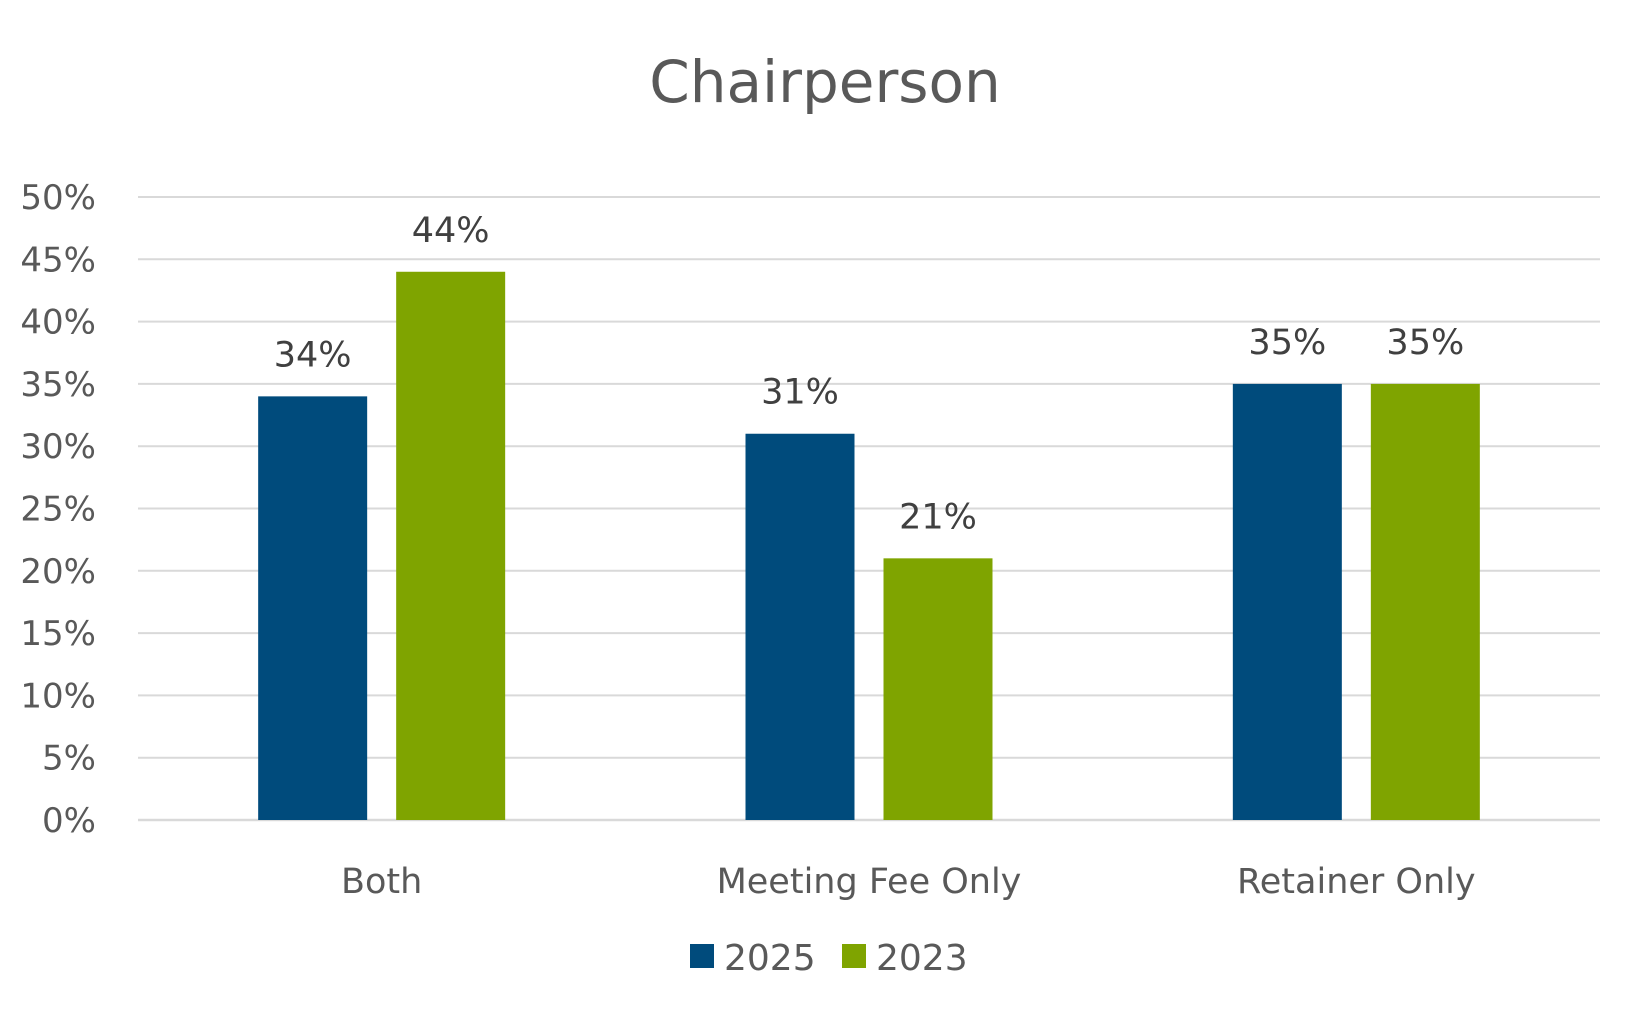 This screenshot has height=1025, width=1650. I want to click on y-tick-label: 50%, so click(58, 198).